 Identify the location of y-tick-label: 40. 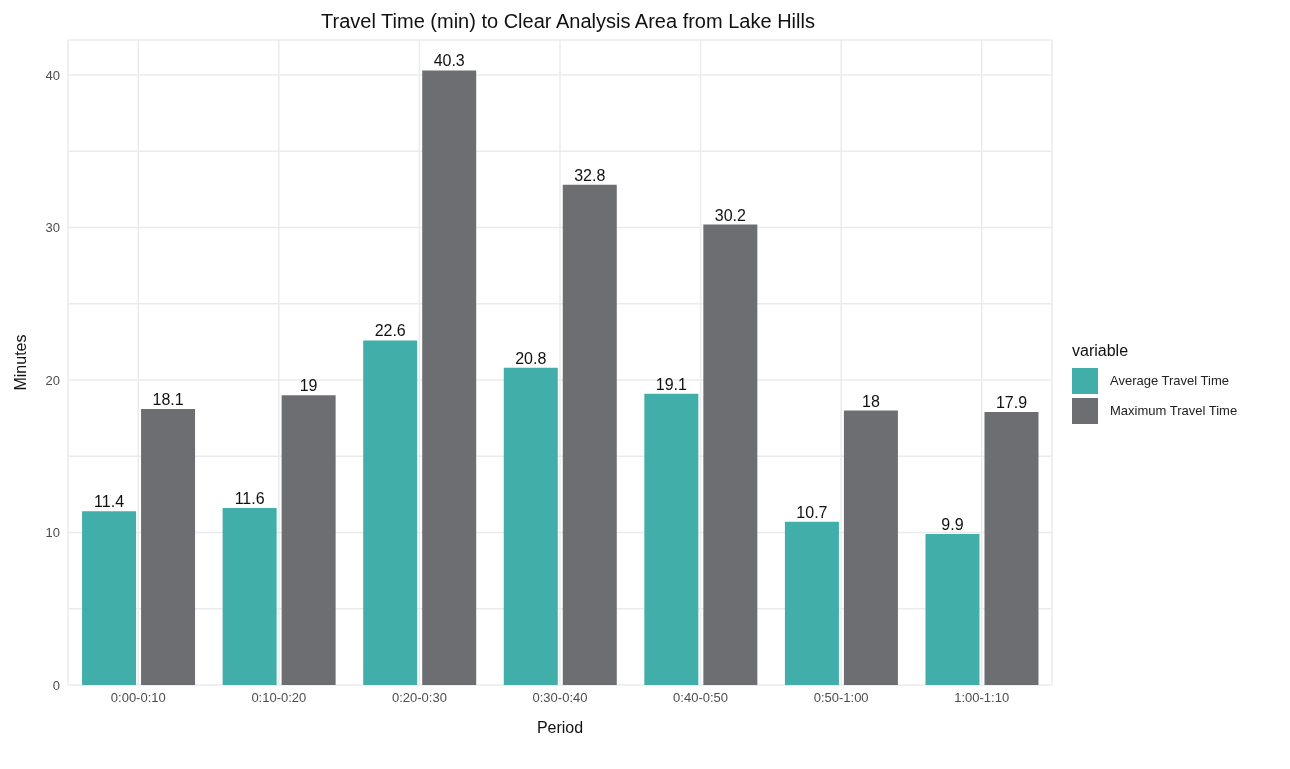
(52, 75).